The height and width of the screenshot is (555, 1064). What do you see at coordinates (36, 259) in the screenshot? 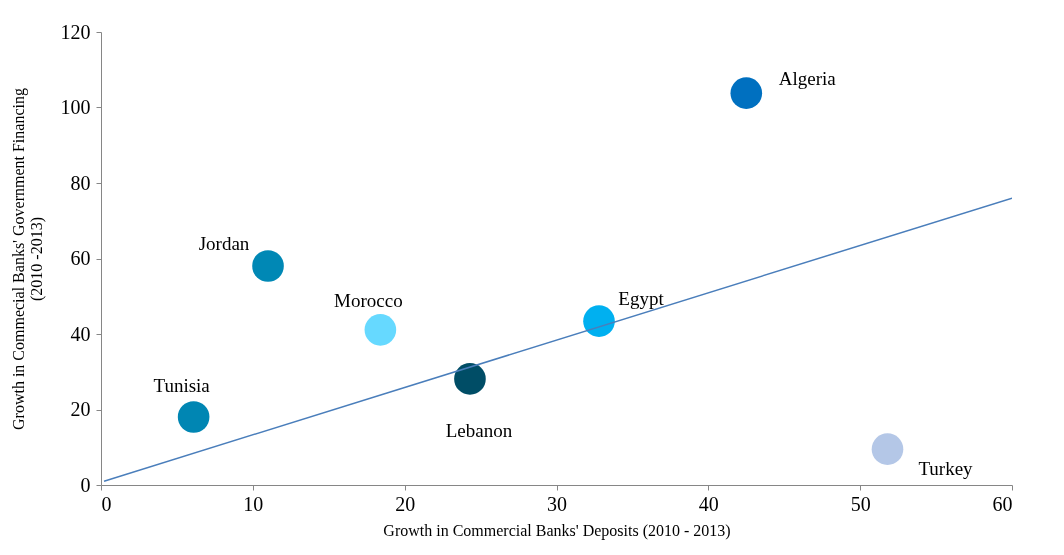
I see `text: (2010 -2013)` at bounding box center [36, 259].